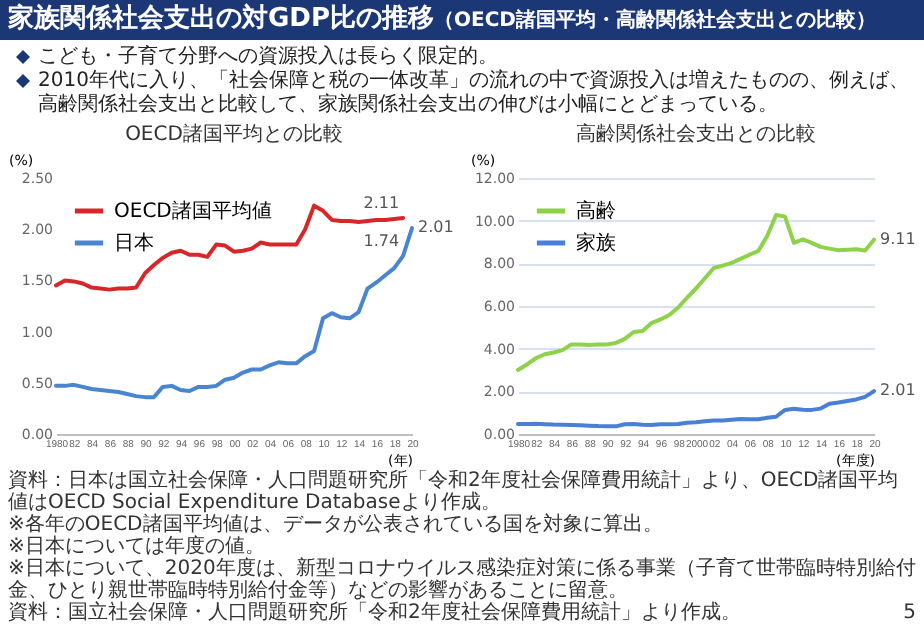 The image size is (924, 640). What do you see at coordinates (193, 211) in the screenshot?
I see `legend-label: OECD諸国平均値` at bounding box center [193, 211].